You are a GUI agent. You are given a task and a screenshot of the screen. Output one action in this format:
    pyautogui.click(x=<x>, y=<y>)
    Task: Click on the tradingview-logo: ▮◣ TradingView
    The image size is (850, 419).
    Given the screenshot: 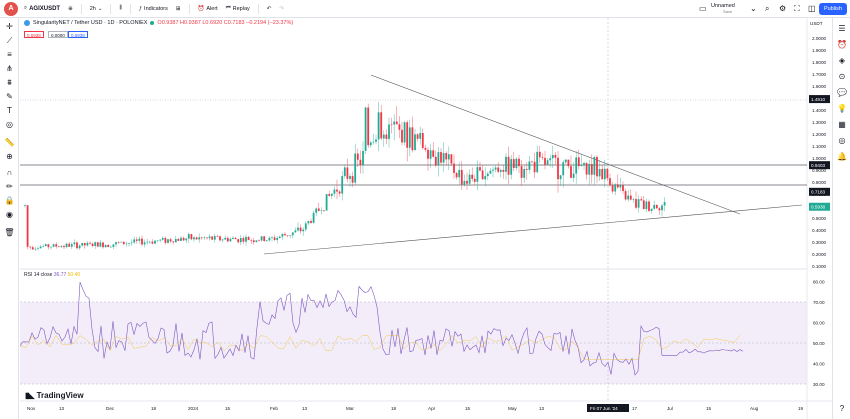 What is the action you would take?
    pyautogui.click(x=54, y=395)
    